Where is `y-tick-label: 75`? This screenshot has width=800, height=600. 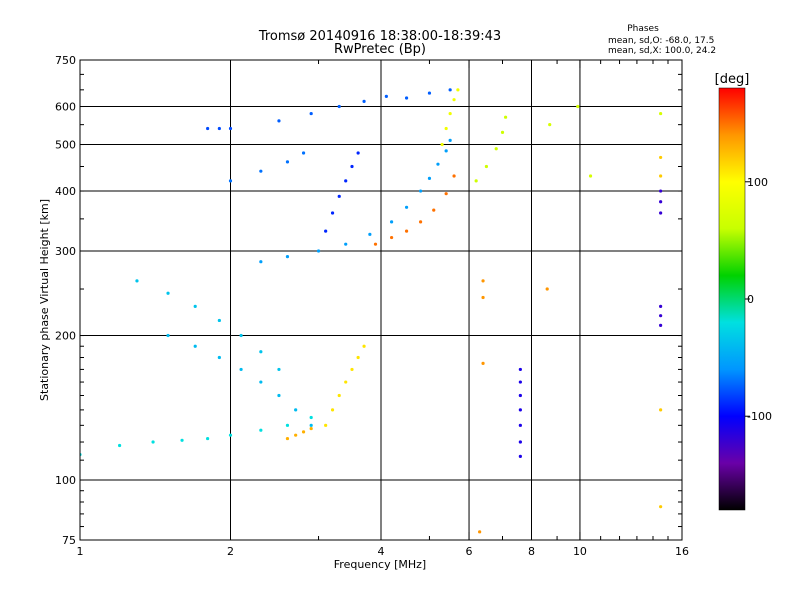 y-tick-label: 75 is located at coordinates (69, 540).